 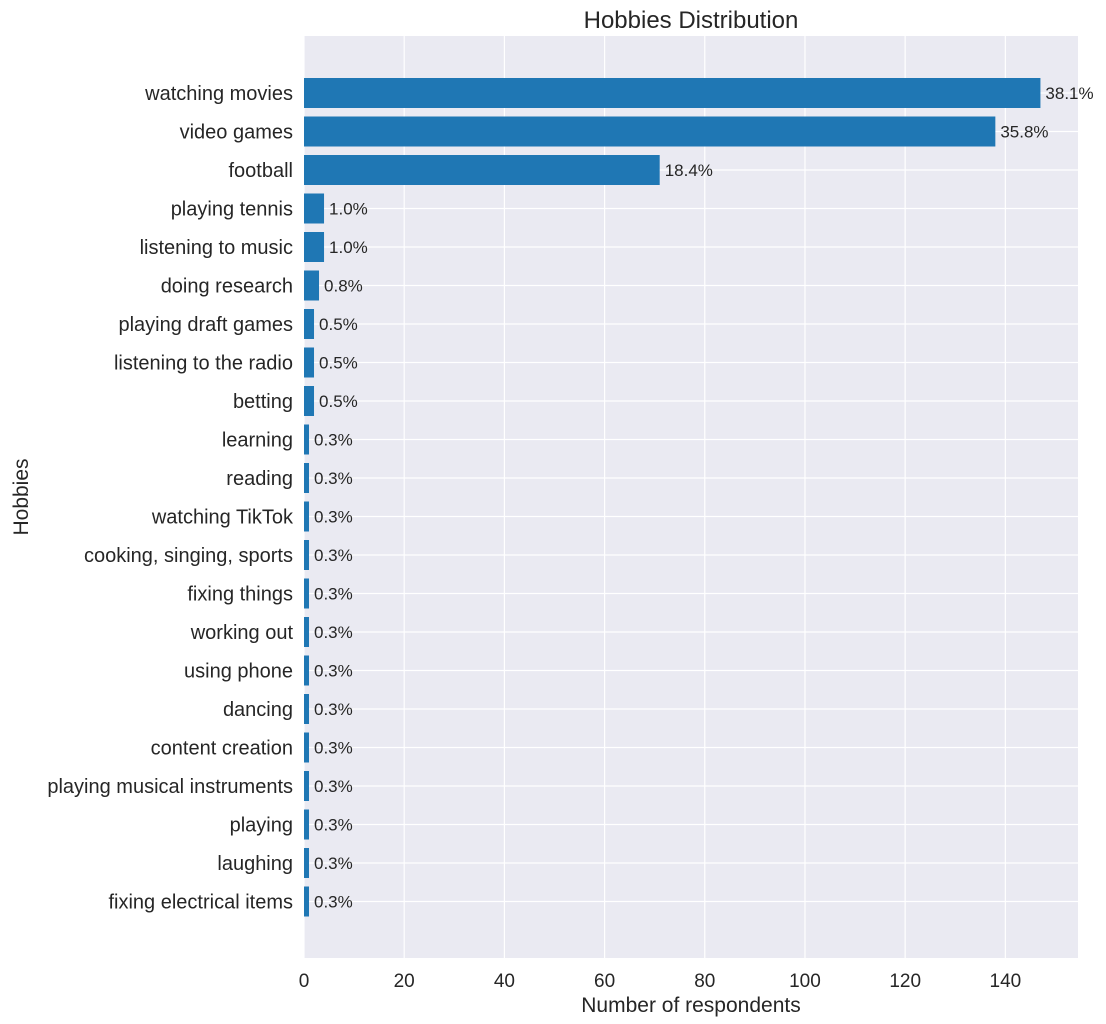 What do you see at coordinates (905, 981) in the screenshot?
I see `x-tick-label: 120` at bounding box center [905, 981].